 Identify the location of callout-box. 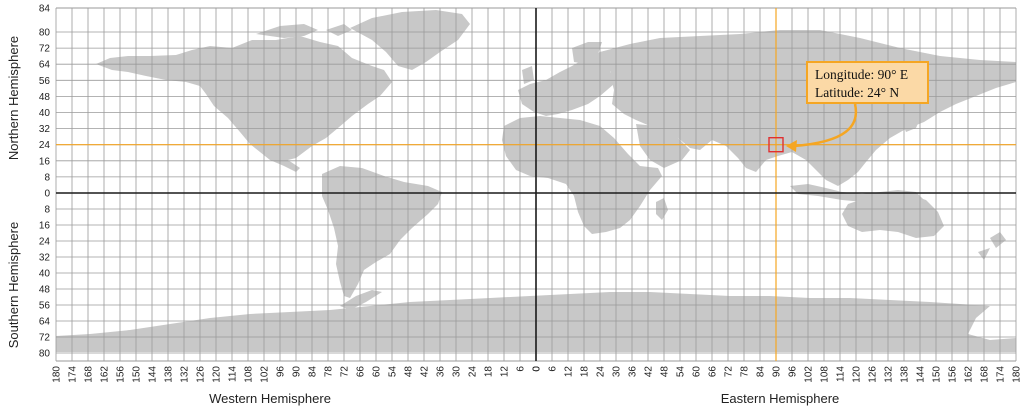
(867, 82).